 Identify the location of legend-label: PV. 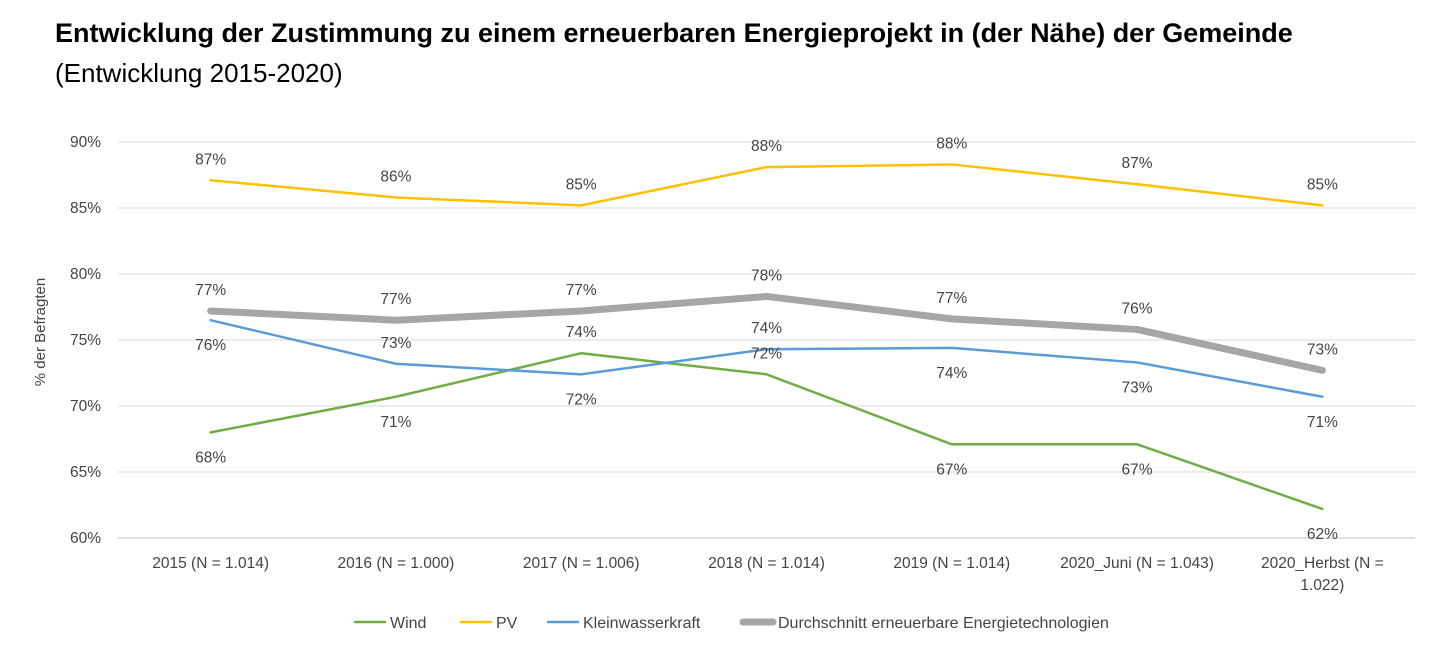
(507, 623).